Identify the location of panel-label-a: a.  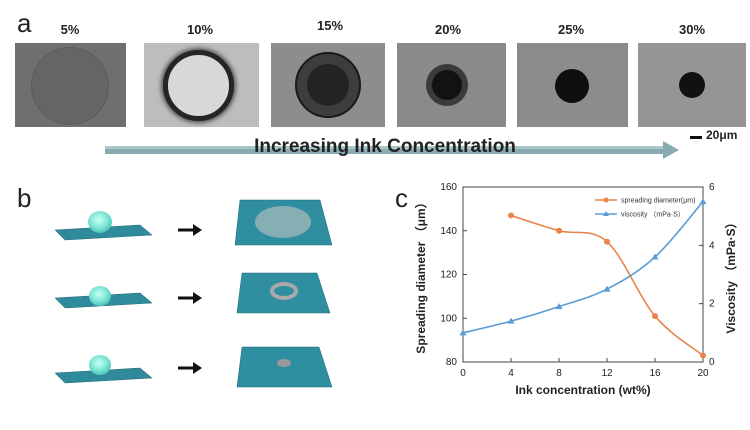
(24, 23).